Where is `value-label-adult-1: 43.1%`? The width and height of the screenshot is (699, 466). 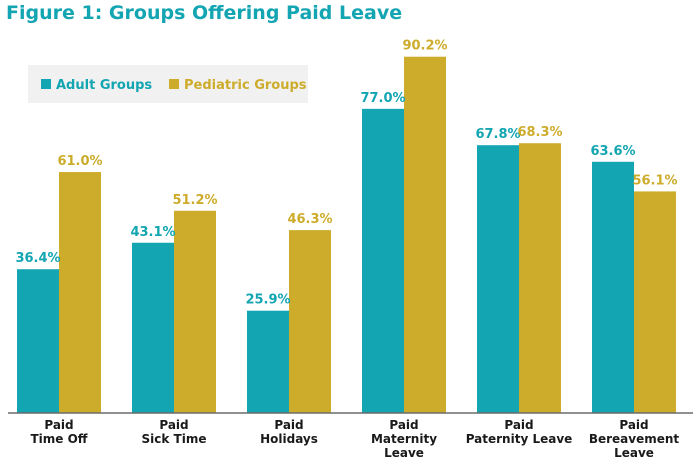
value-label-adult-1: 43.1% is located at coordinates (152, 232).